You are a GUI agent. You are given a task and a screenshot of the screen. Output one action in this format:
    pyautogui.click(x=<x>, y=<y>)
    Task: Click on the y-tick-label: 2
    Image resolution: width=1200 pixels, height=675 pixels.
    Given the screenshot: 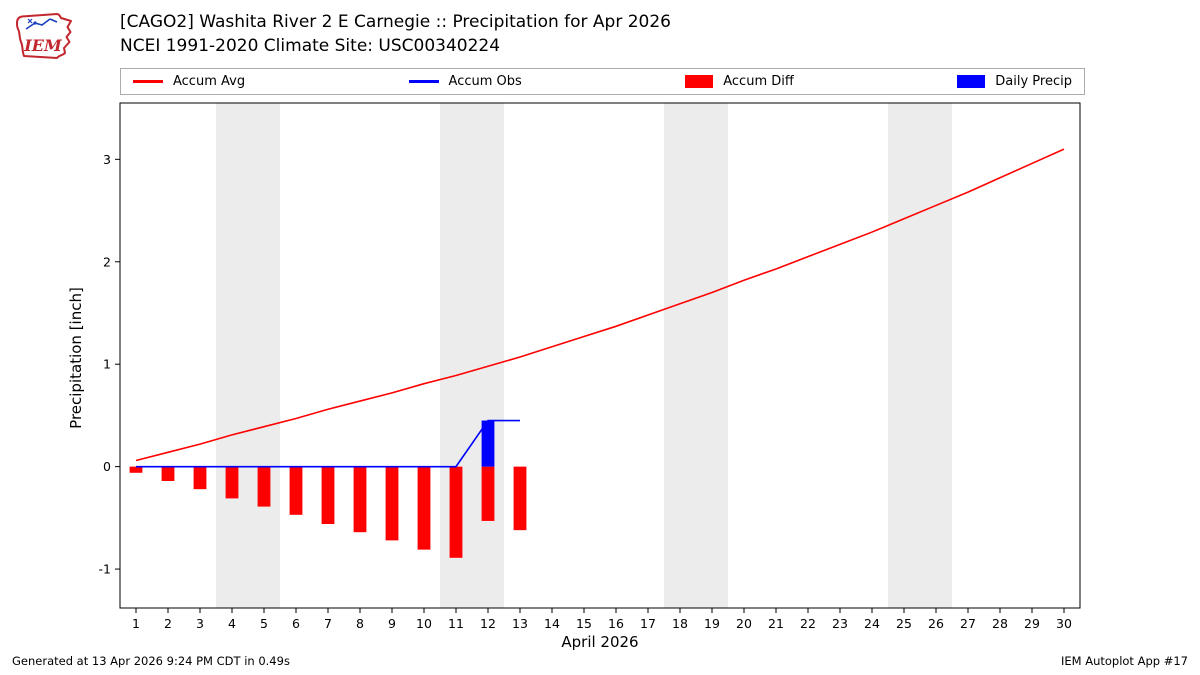 What is the action you would take?
    pyautogui.click(x=107, y=261)
    